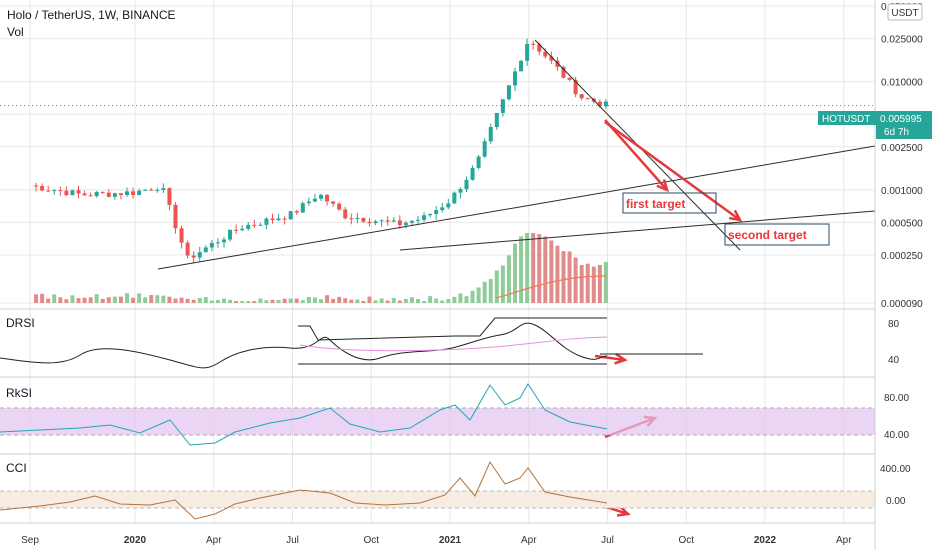 This screenshot has width=932, height=550. I want to click on second-target-box, so click(777, 234).